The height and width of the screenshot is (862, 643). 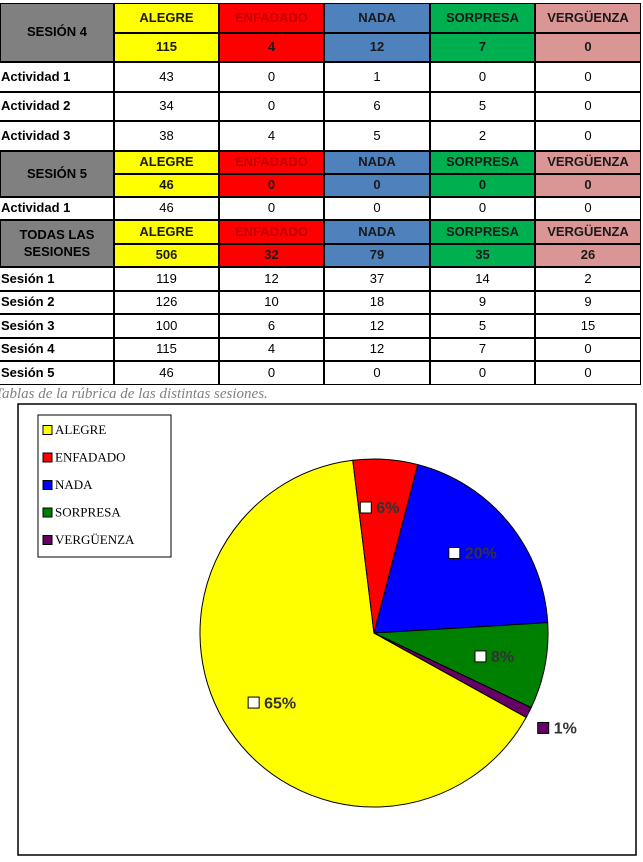 What do you see at coordinates (166, 136) in the screenshot?
I see `value-cell: 38` at bounding box center [166, 136].